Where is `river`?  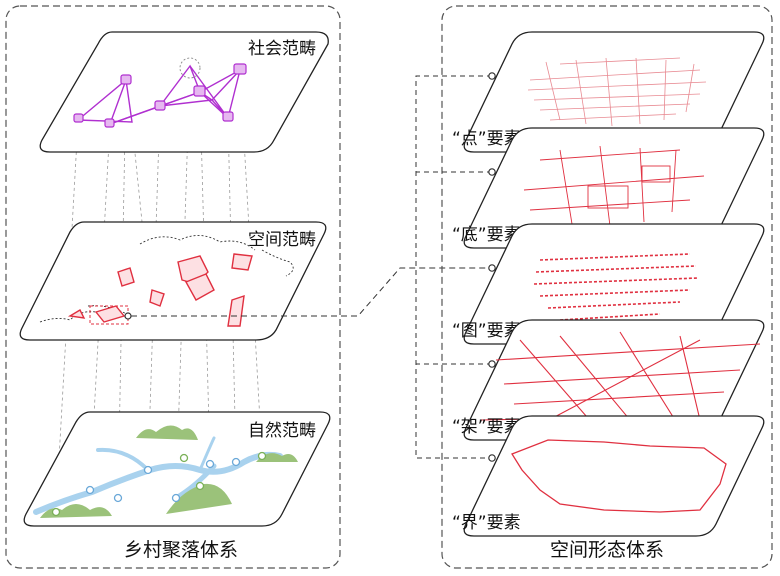
river is located at coordinates (158, 475).